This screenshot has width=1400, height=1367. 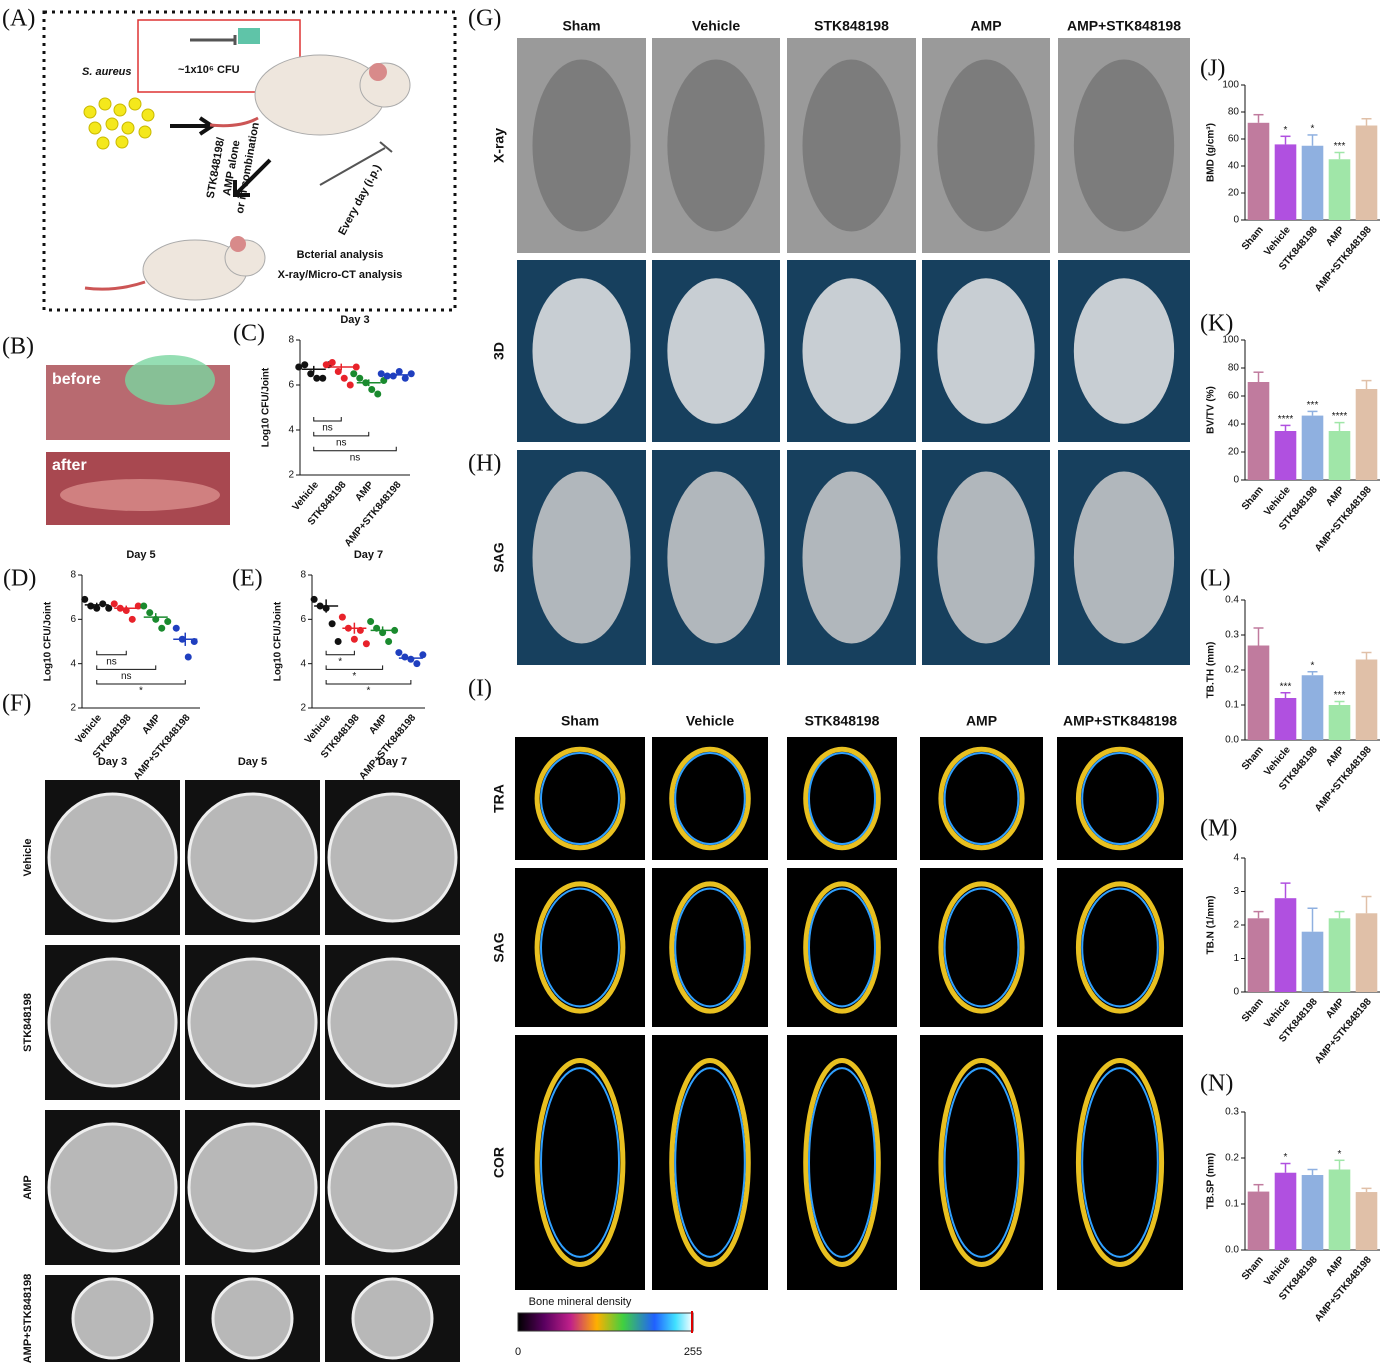 What do you see at coordinates (1232, 1158) in the screenshot?
I see `y-tick-label: 0.2` at bounding box center [1232, 1158].